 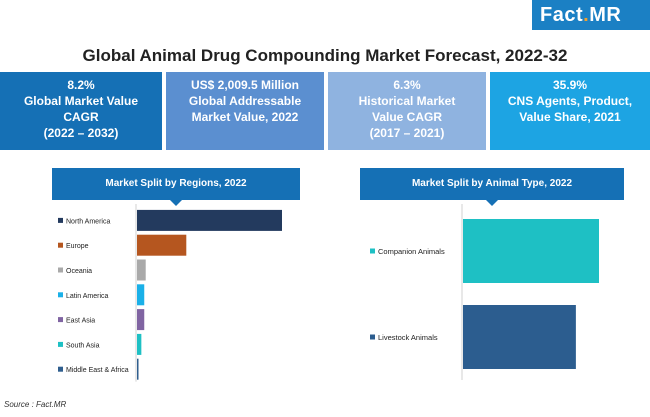 What do you see at coordinates (408, 337) in the screenshot?
I see `category-label: Livestock Animals` at bounding box center [408, 337].